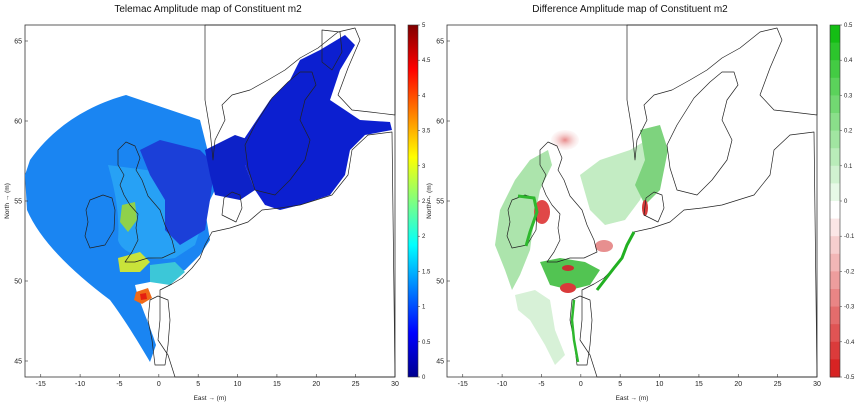 The width and height of the screenshot is (865, 403). Describe the element at coordinates (542, 212) in the screenshot. I see `right-red-irish-sea` at that location.